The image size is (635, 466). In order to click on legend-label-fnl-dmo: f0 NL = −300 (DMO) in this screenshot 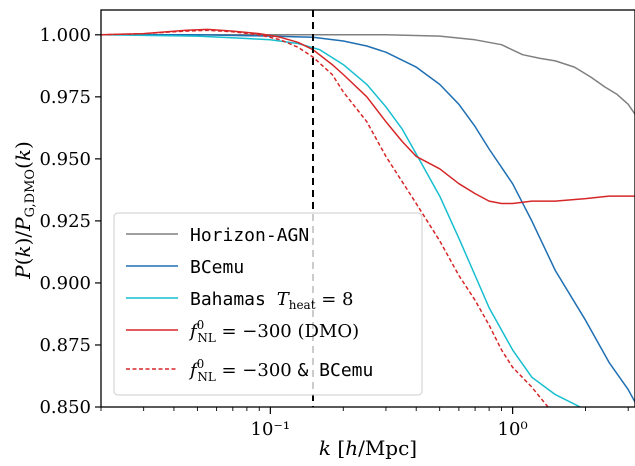, I will do `click(273, 331)`.